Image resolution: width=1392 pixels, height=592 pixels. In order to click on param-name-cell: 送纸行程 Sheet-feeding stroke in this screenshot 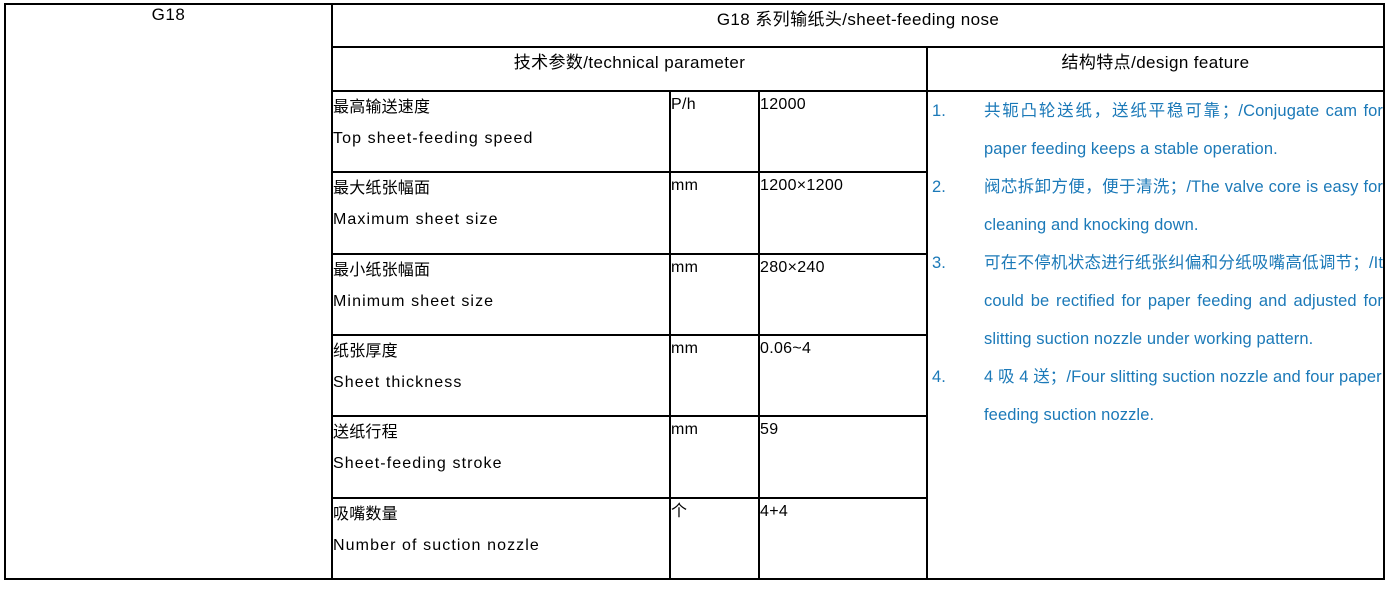, I will do `click(501, 457)`.